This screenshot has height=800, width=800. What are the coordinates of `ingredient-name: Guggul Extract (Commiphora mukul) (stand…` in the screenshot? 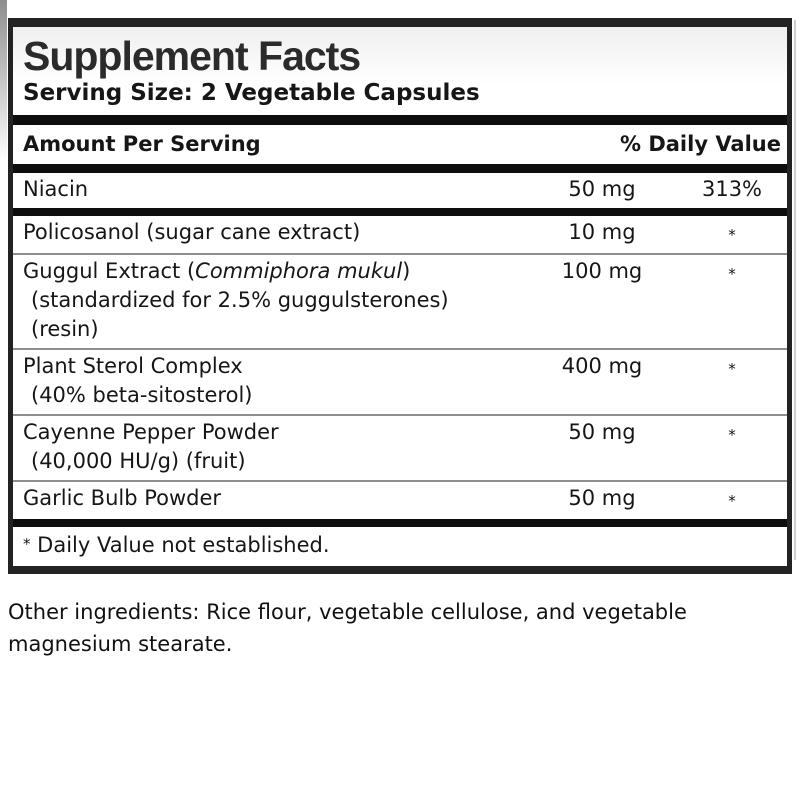 It's located at (270, 300).